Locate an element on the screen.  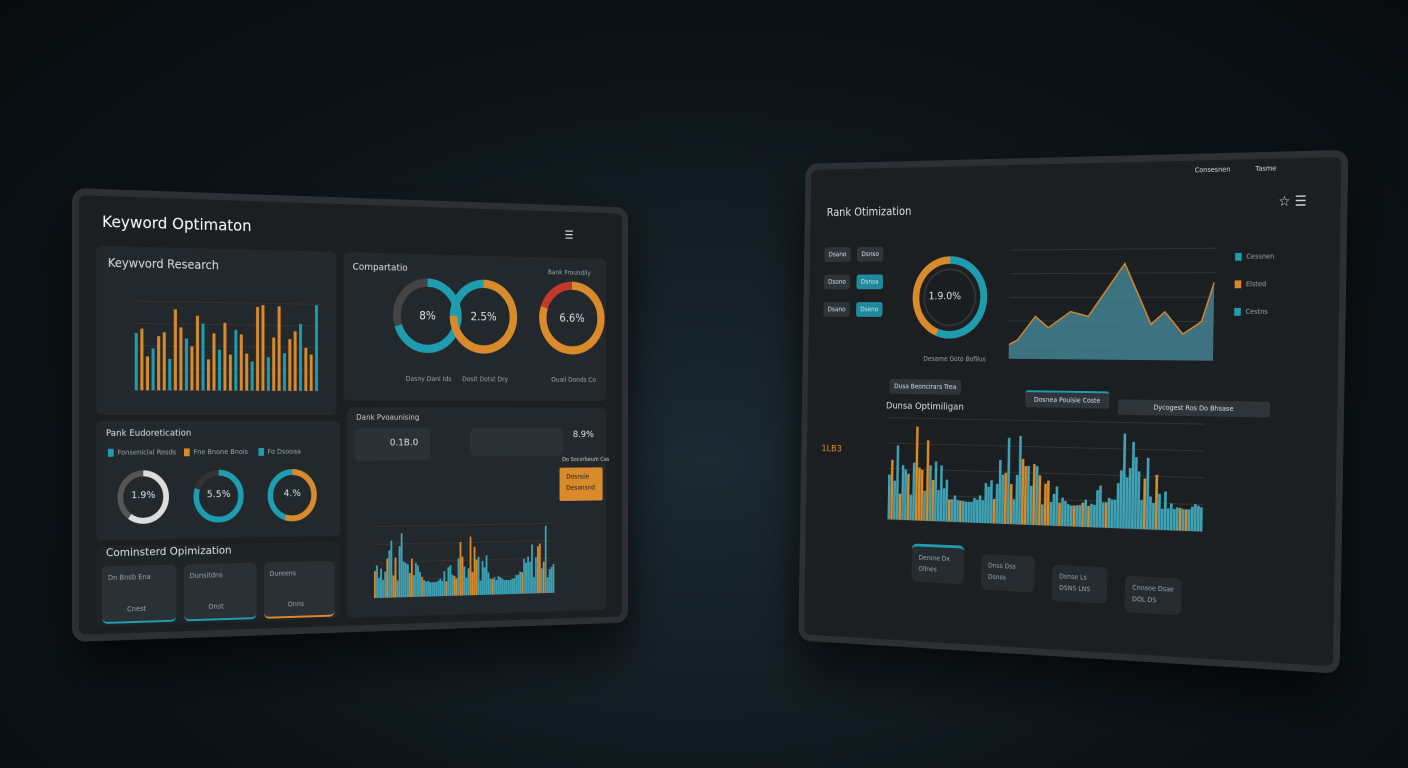
menu-icon: ☰ is located at coordinates (569, 235).